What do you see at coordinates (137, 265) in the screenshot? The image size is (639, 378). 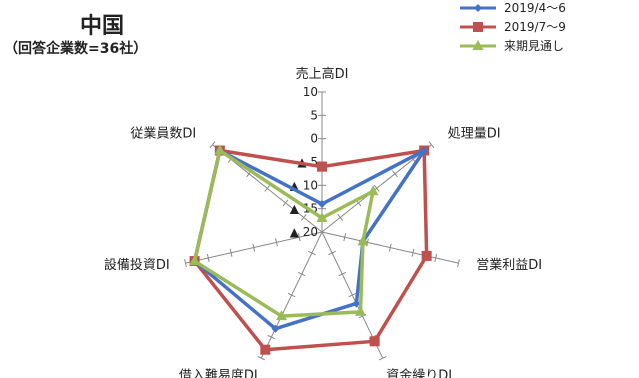 I see `axis-label: 設備投資DI` at bounding box center [137, 265].